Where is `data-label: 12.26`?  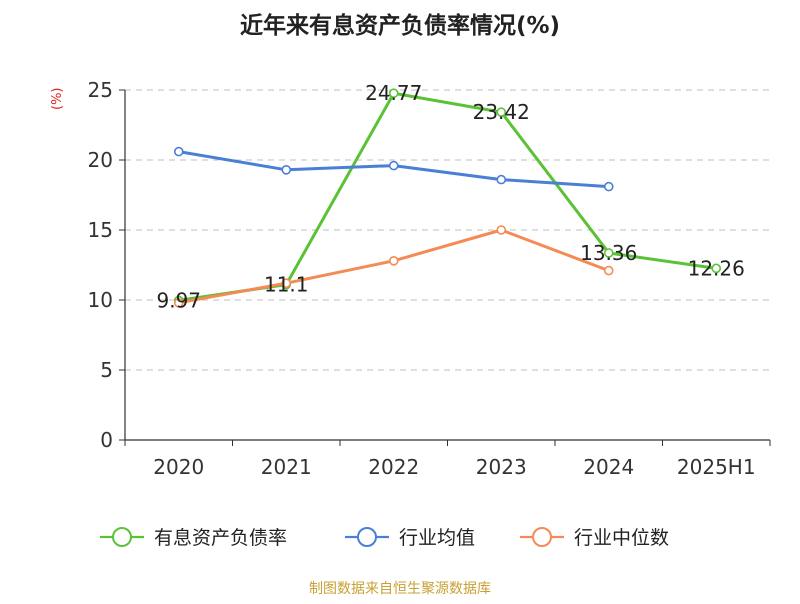 data-label: 12.26 is located at coordinates (716, 268).